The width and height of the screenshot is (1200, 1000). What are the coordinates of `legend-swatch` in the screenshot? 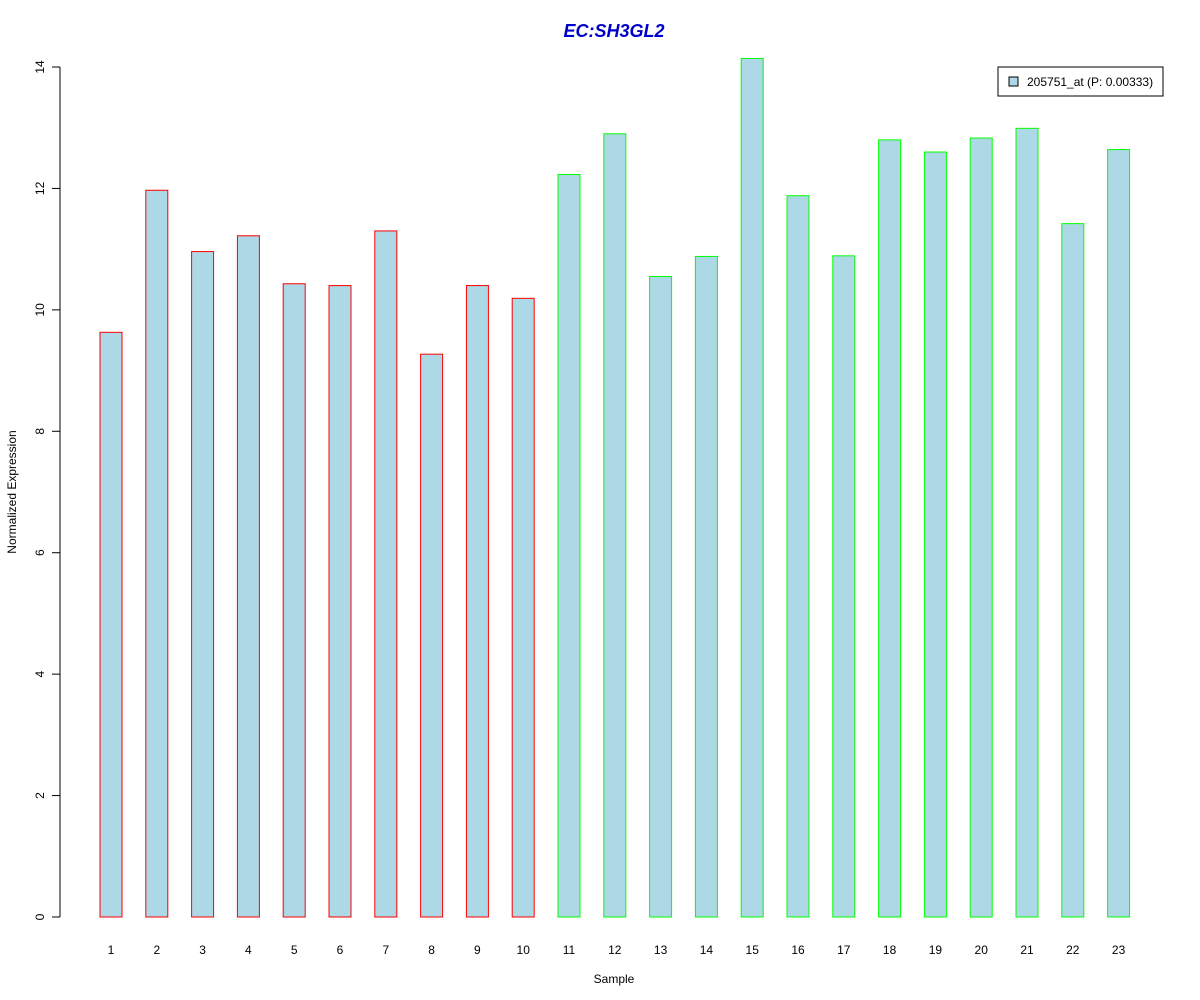 It's located at (1013, 81).